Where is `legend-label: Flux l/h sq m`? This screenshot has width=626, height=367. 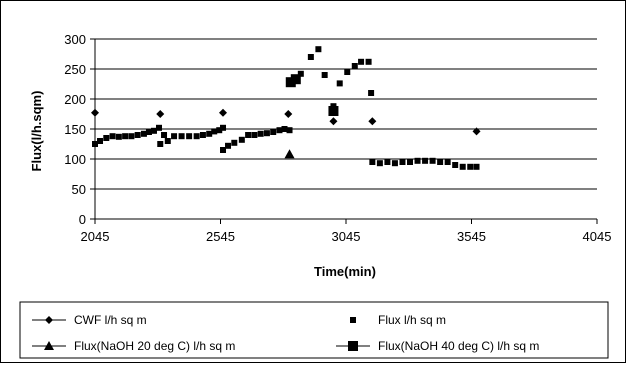 legend-label: Flux l/h sq m is located at coordinates (412, 320).